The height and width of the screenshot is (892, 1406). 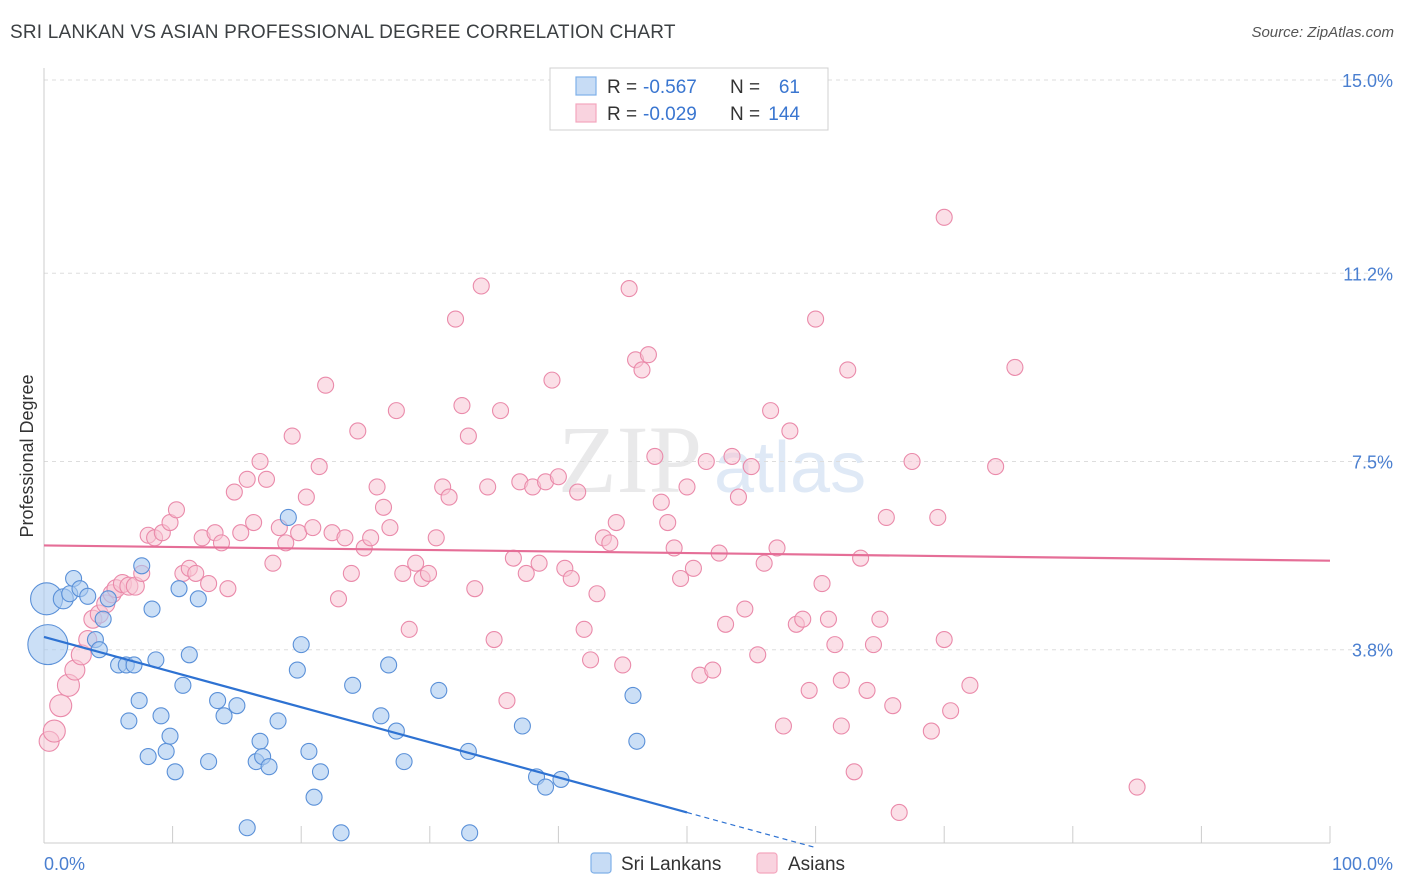 I want to click on sri-lankans-trend-line, so click(x=365, y=724).